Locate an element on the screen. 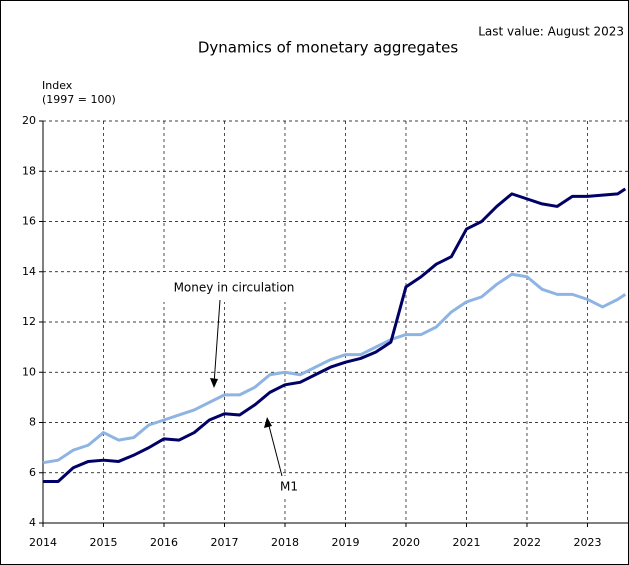 This screenshot has height=565, width=629. x-tick-label: 2019 is located at coordinates (345, 542).